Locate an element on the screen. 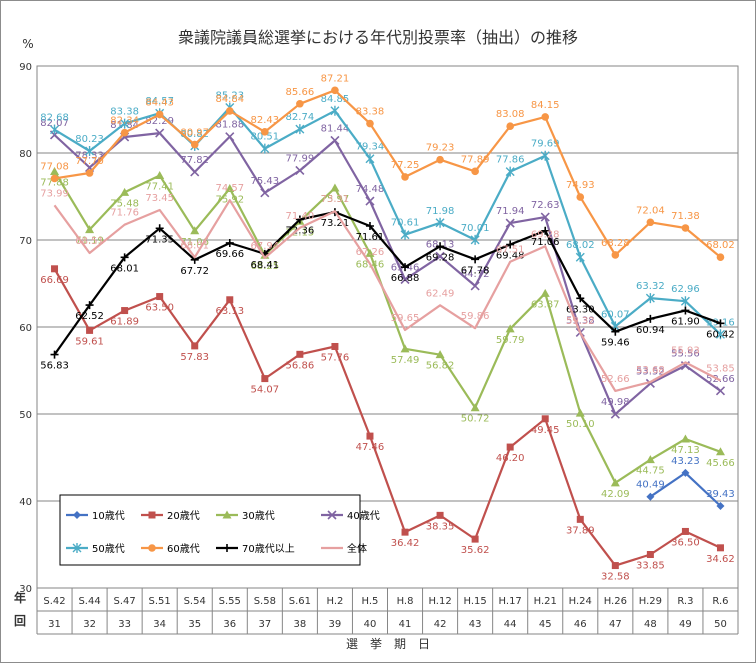  session-label: 32 is located at coordinates (89, 624).